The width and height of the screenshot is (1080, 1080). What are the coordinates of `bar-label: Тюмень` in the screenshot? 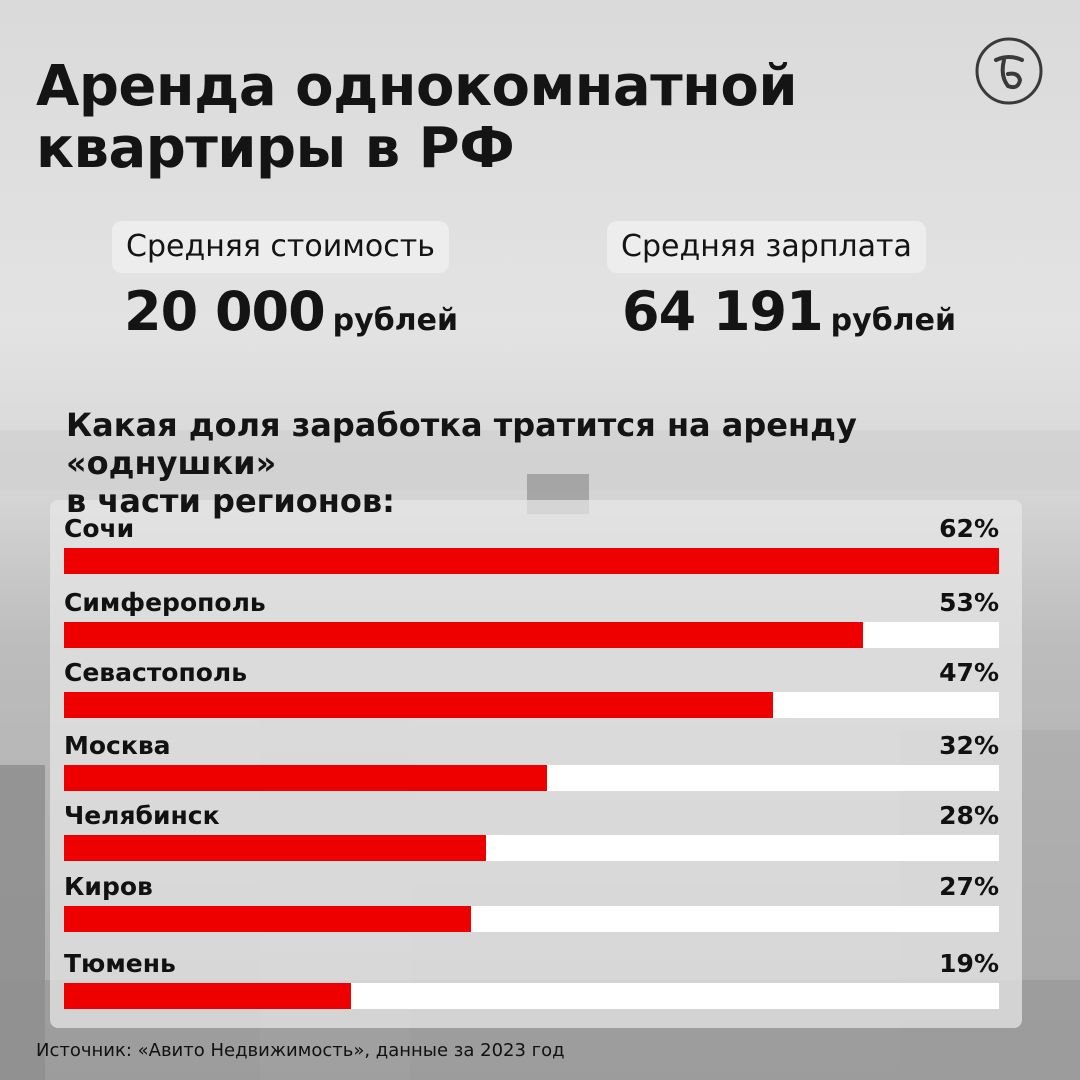 It's located at (120, 963).